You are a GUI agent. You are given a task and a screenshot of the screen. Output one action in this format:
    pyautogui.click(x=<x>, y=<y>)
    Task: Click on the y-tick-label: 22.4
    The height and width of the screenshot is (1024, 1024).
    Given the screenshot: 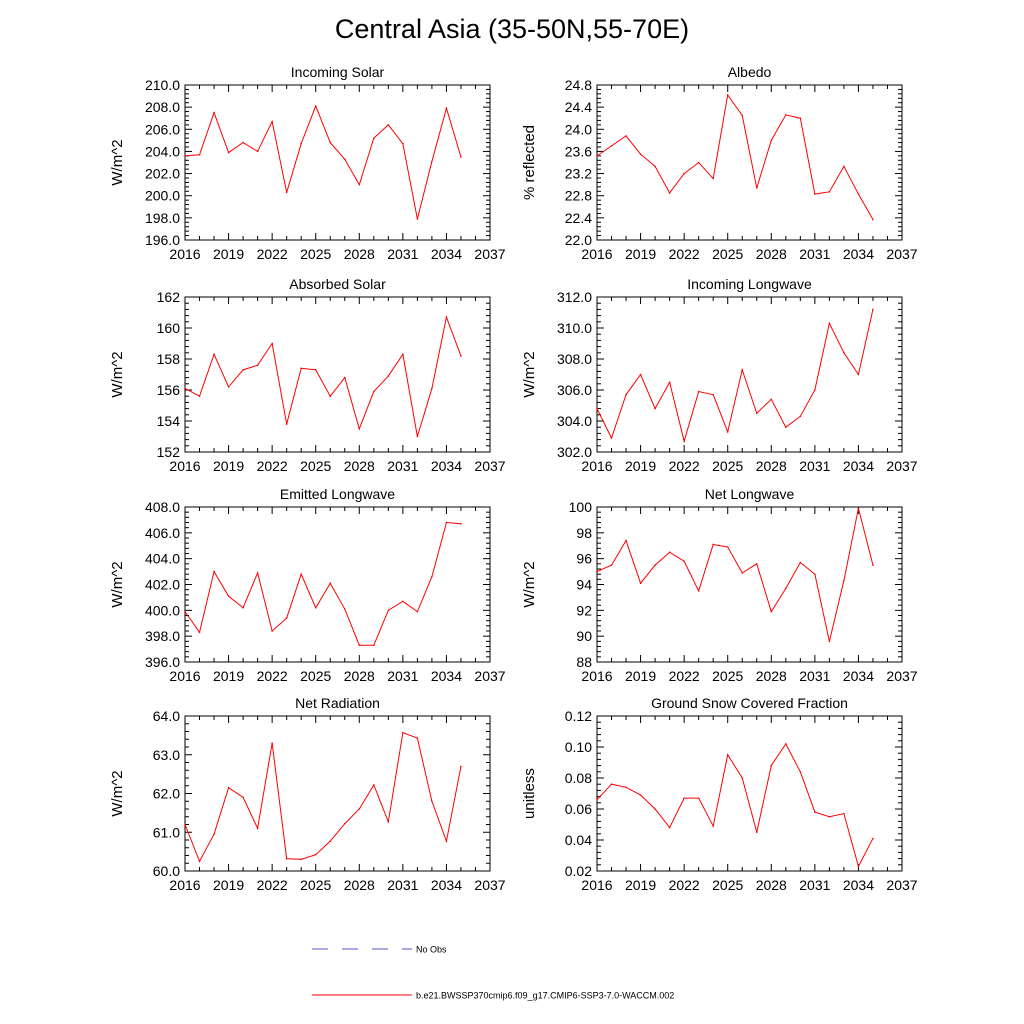 What is the action you would take?
    pyautogui.click(x=578, y=218)
    